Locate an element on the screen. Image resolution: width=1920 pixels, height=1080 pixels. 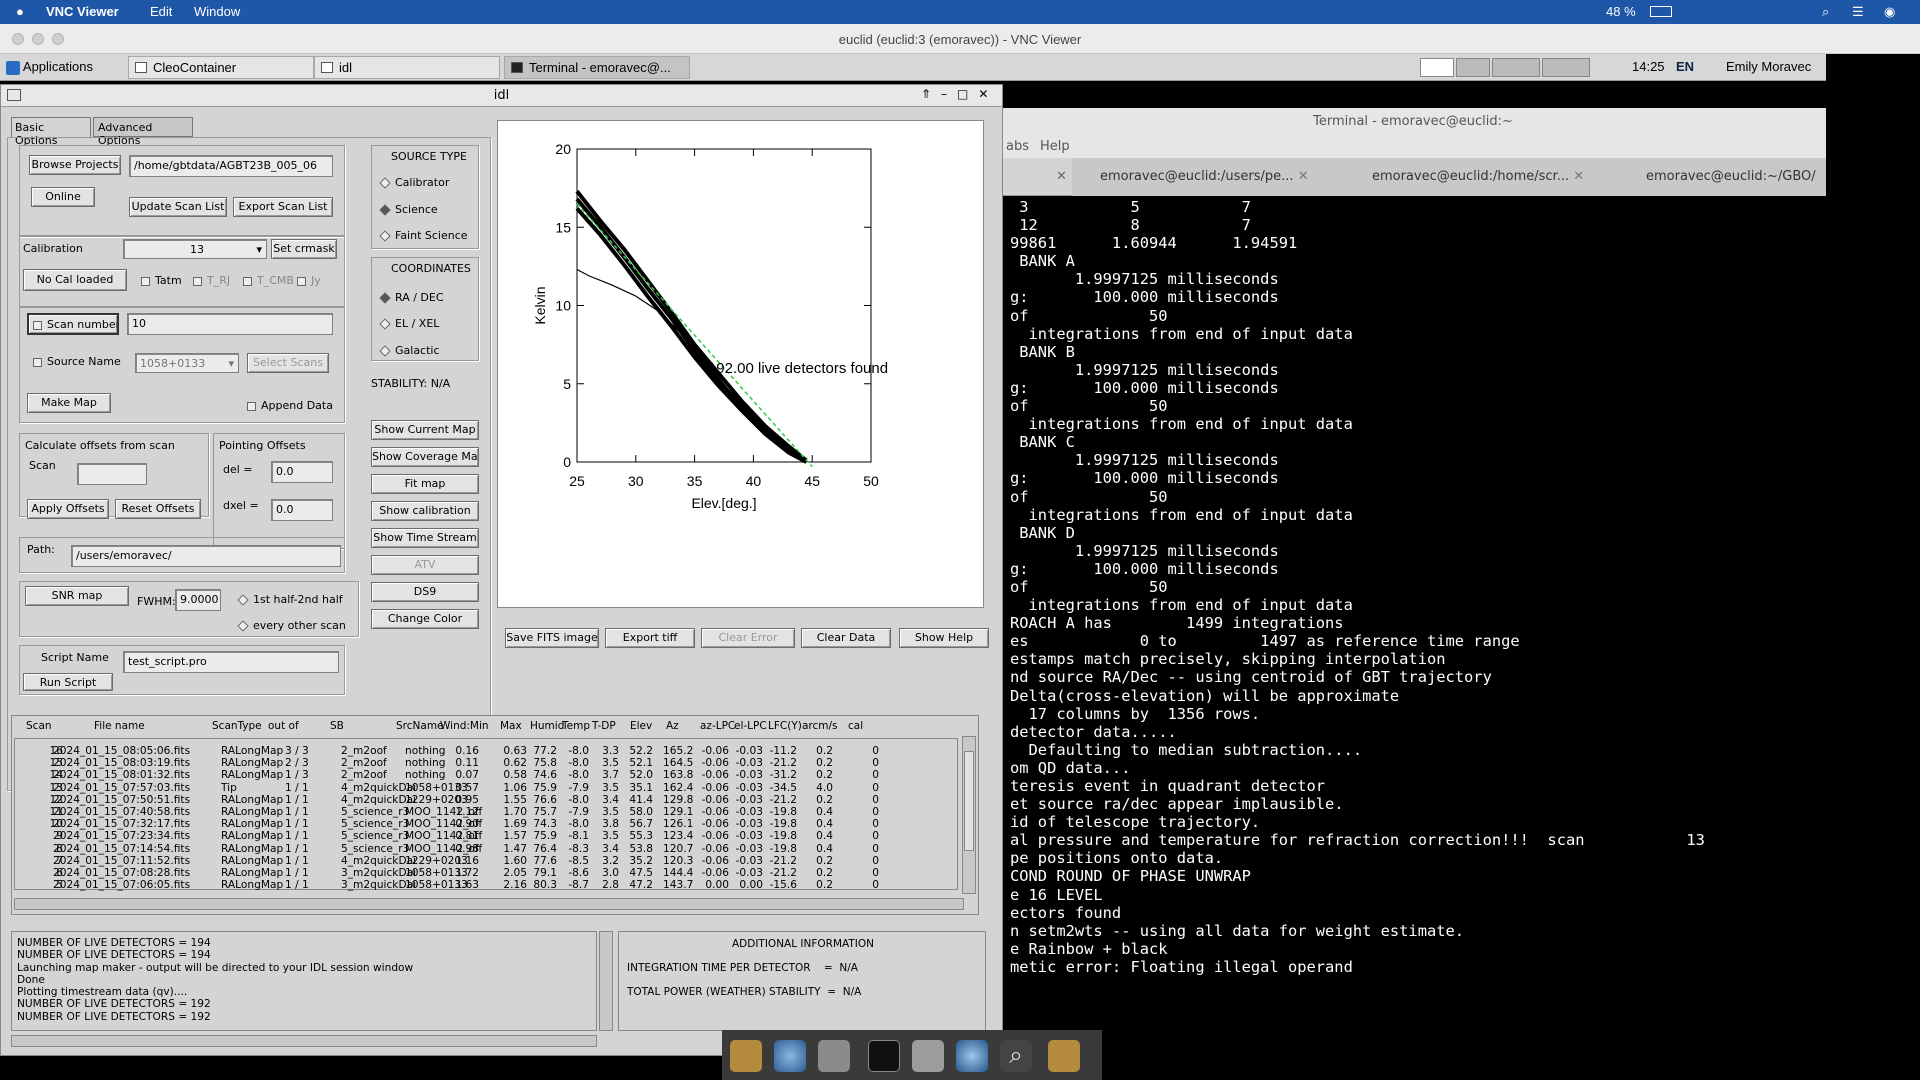
scan-numbers-toggle: Scan numbers is located at coordinates (73, 324).